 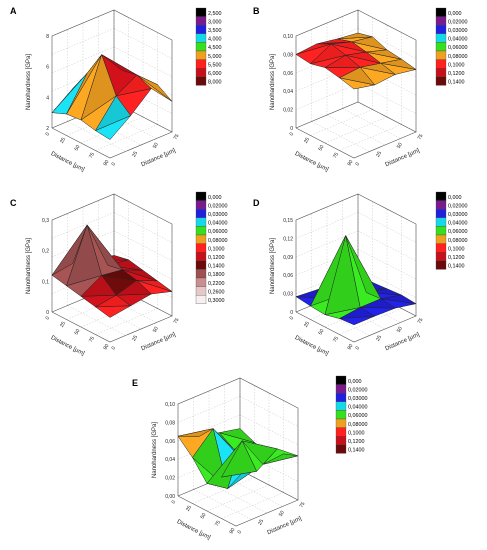 What do you see at coordinates (288, 111) in the screenshot?
I see `z-tick-label: 0,02` at bounding box center [288, 111].